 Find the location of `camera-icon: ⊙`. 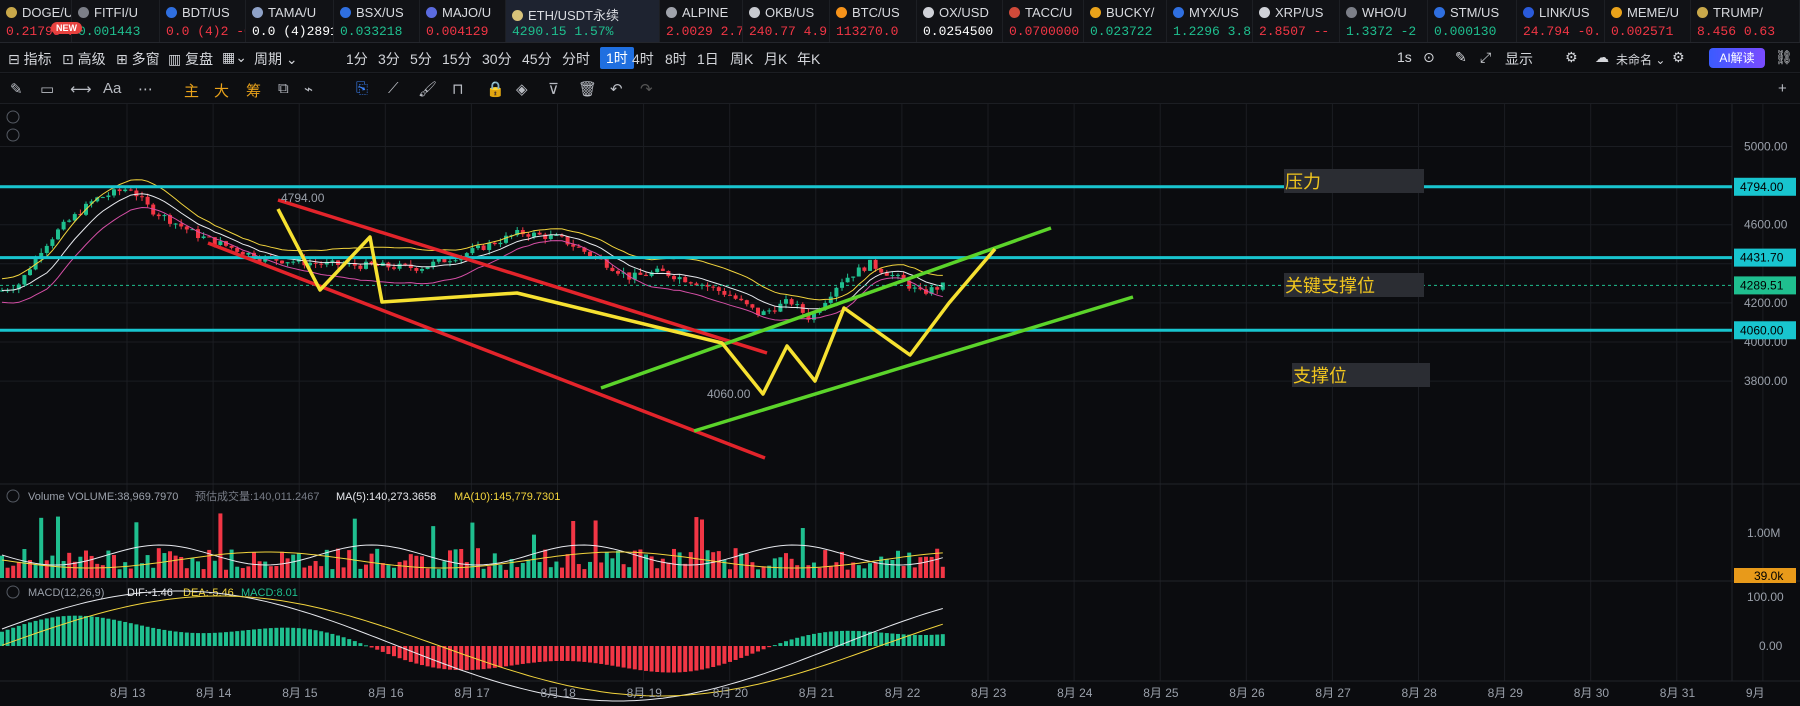

camera-icon: ⊙ is located at coordinates (1429, 57).